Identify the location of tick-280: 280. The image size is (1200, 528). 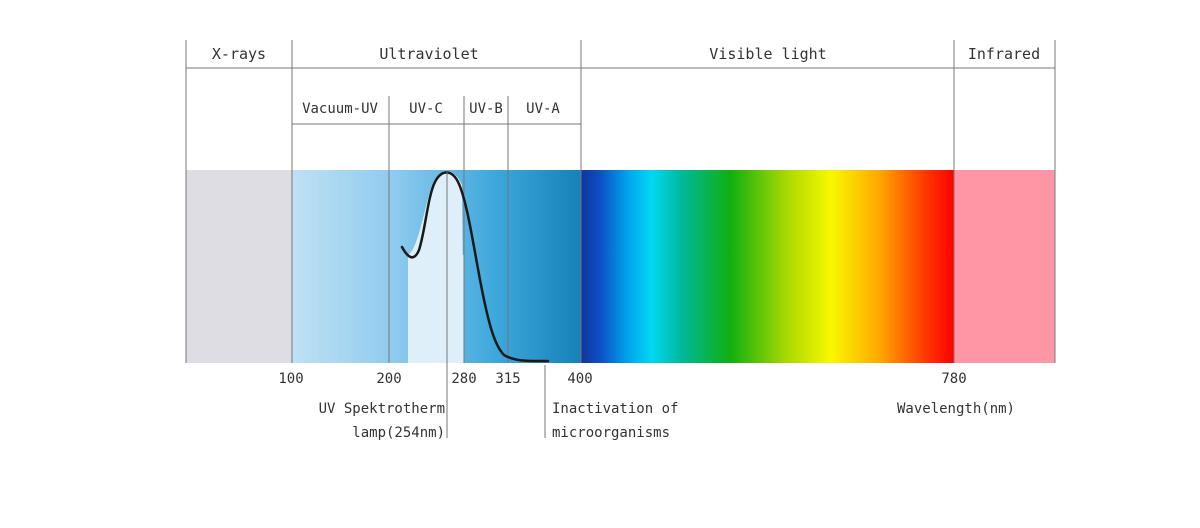
(463, 379).